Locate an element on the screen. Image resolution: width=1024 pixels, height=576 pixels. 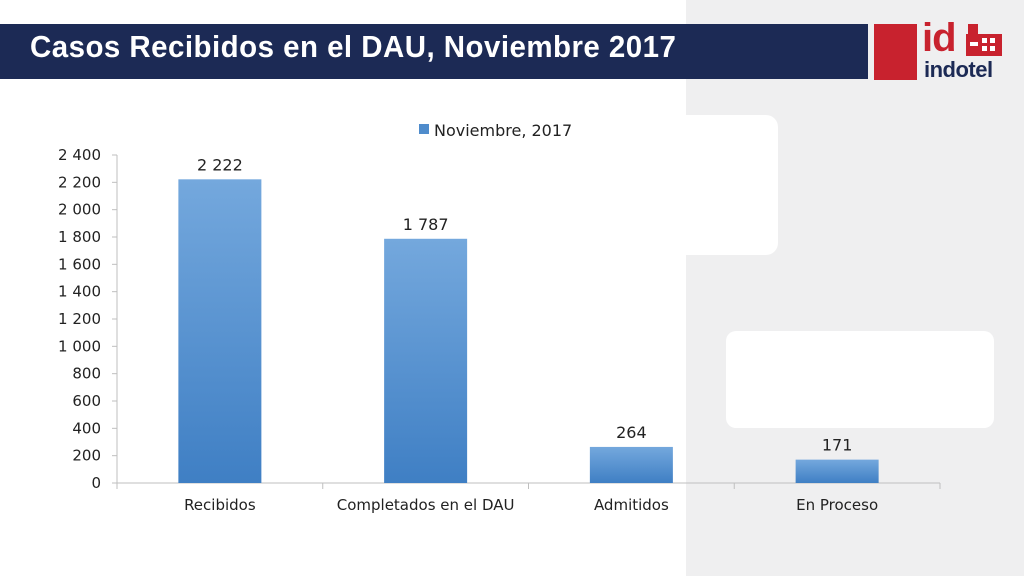
background-card is located at coordinates (860, 379).